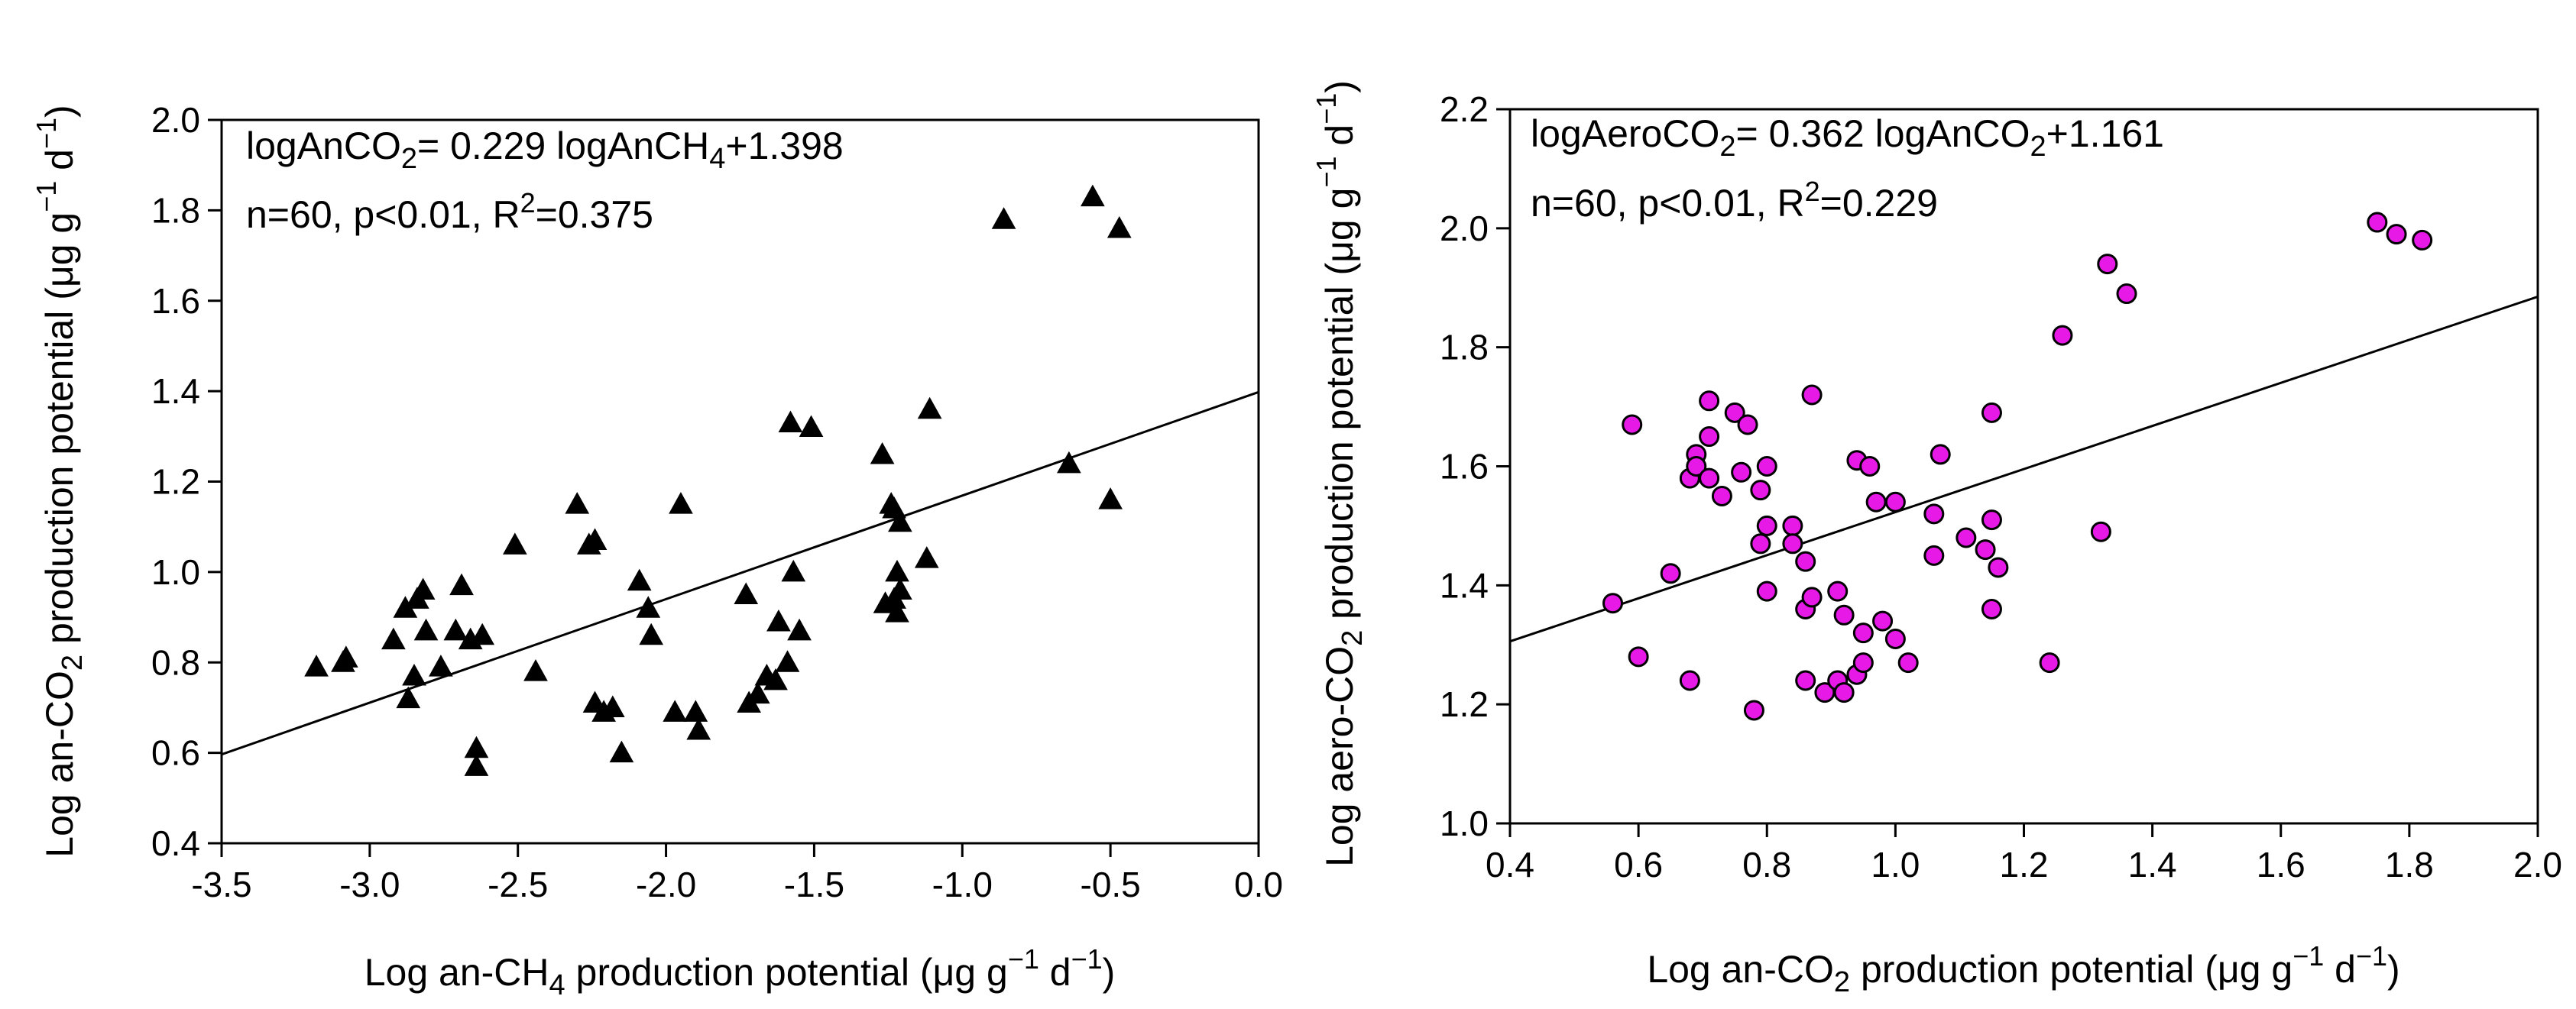  What do you see at coordinates (2024, 865) in the screenshot?
I see `x-tick-label: 1.2` at bounding box center [2024, 865].